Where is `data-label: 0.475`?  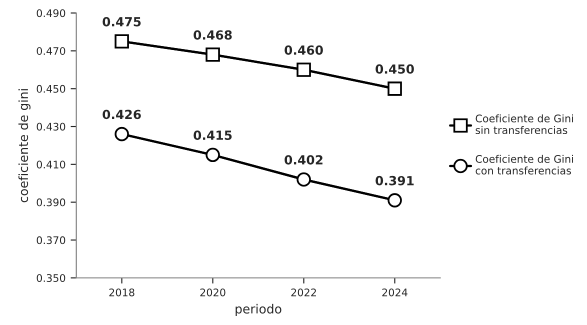
data-label: 0.475 is located at coordinates (121, 21).